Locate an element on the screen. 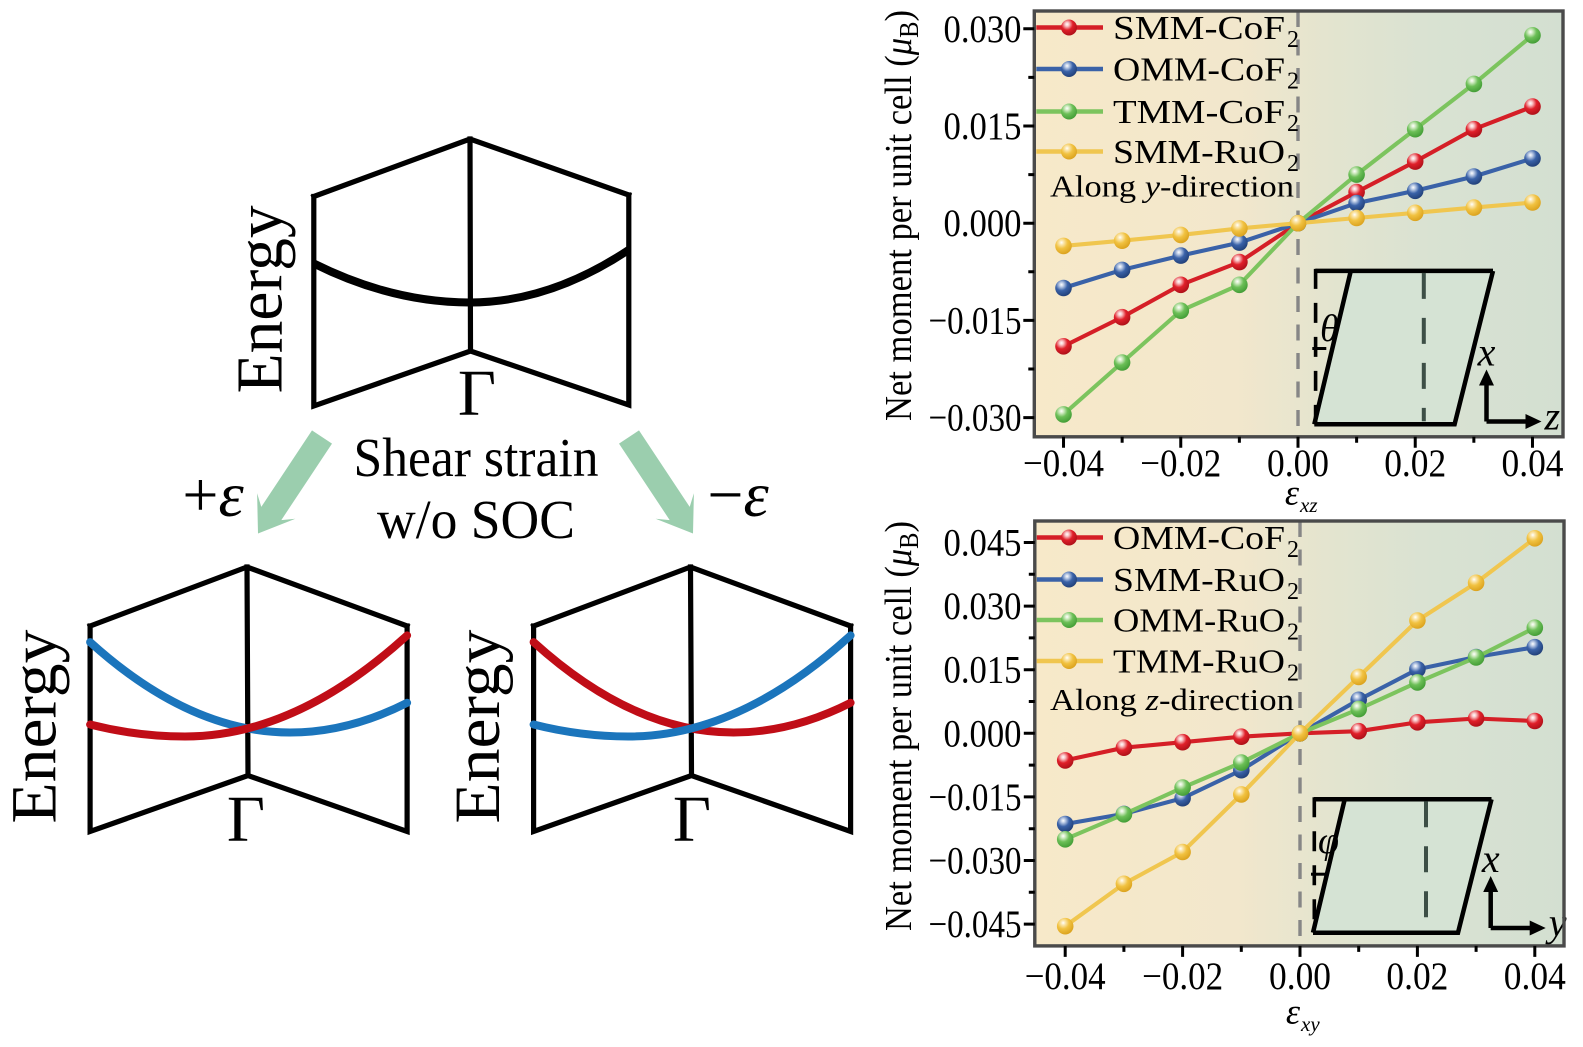 This screenshot has width=1583, height=1047. svg-text: w/o SOC is located at coordinates (476, 519).